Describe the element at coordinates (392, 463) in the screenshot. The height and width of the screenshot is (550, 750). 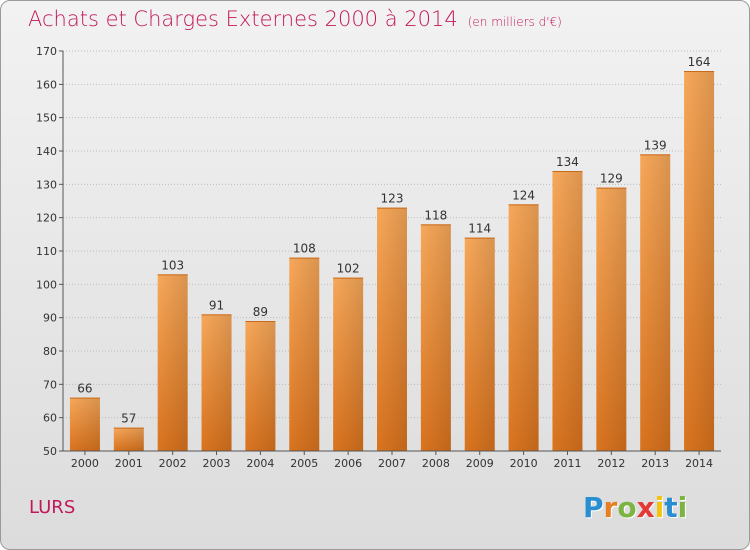
I see `x-tick-label: 2007` at that location.